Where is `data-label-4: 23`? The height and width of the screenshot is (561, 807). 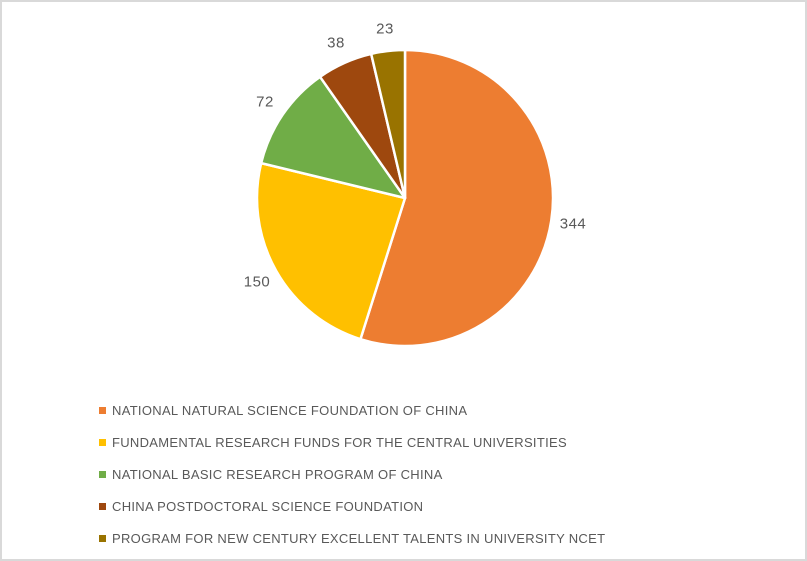 data-label-4: 23 is located at coordinates (385, 29).